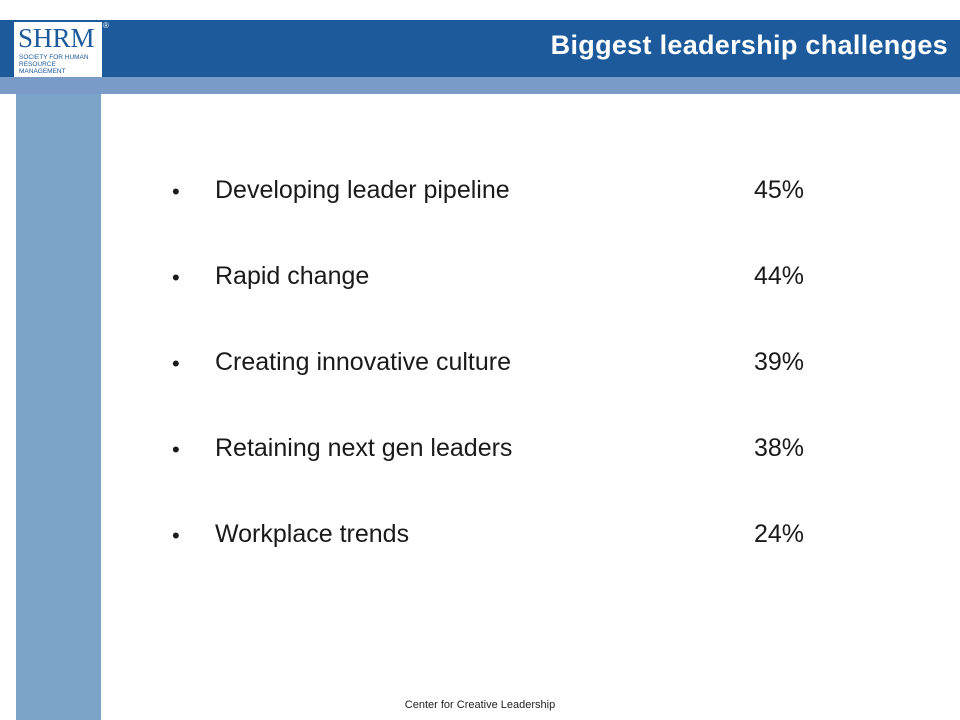 The height and width of the screenshot is (720, 960). I want to click on item-label: Developing leader pipeline, so click(362, 190).